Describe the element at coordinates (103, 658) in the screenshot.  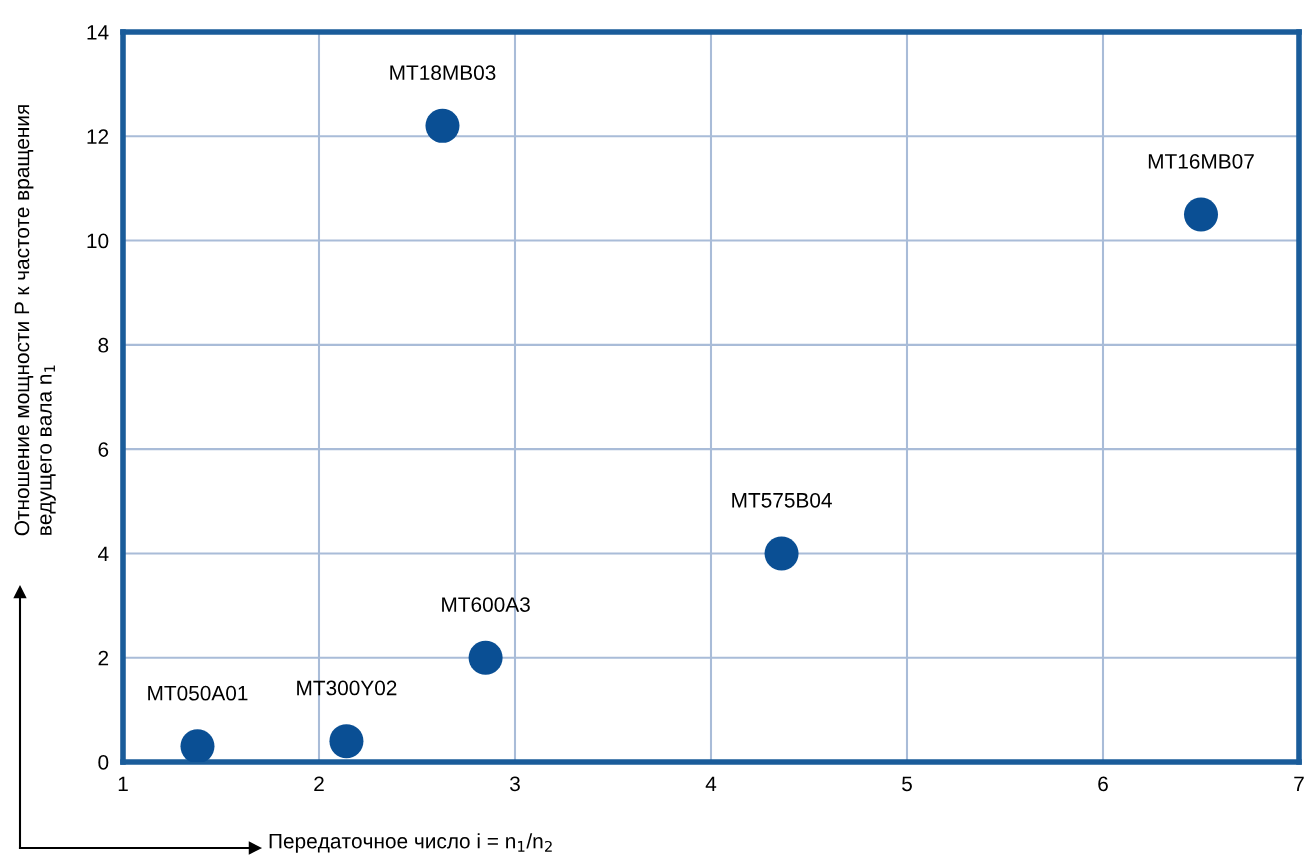
I see `y-tick-label: 2` at that location.